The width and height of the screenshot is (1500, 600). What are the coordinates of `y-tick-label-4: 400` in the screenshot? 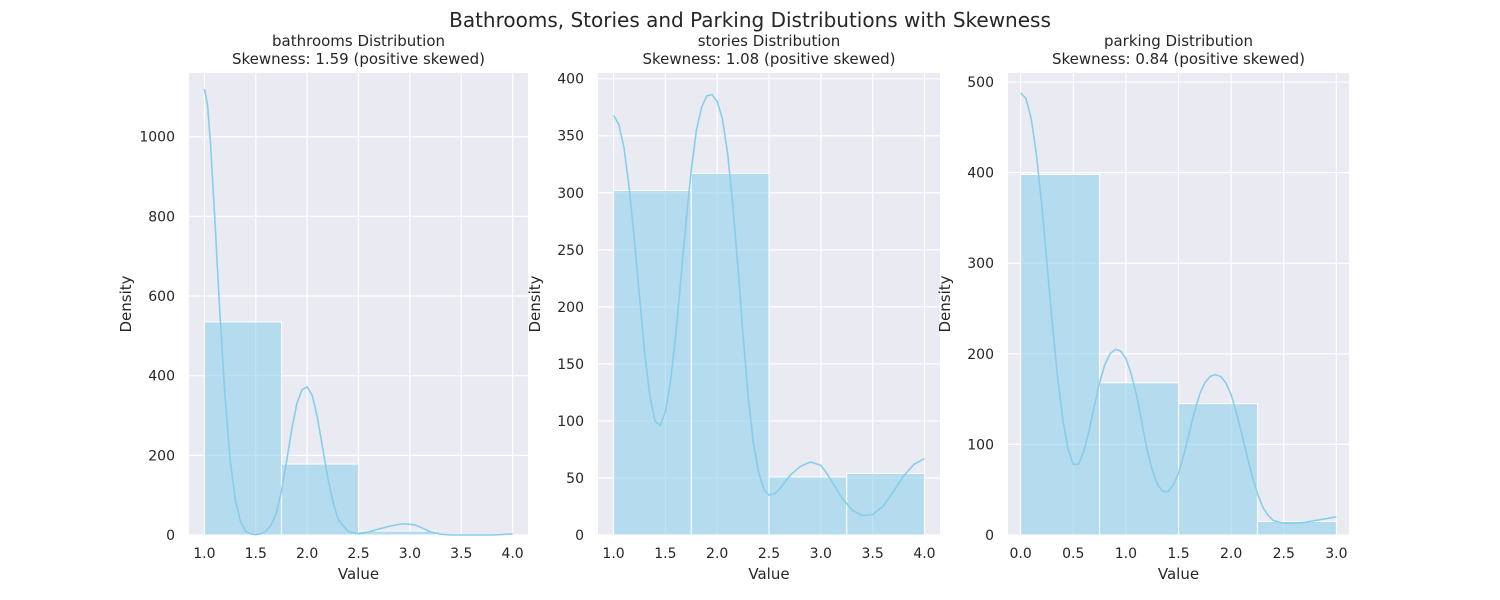 It's located at (980, 174).